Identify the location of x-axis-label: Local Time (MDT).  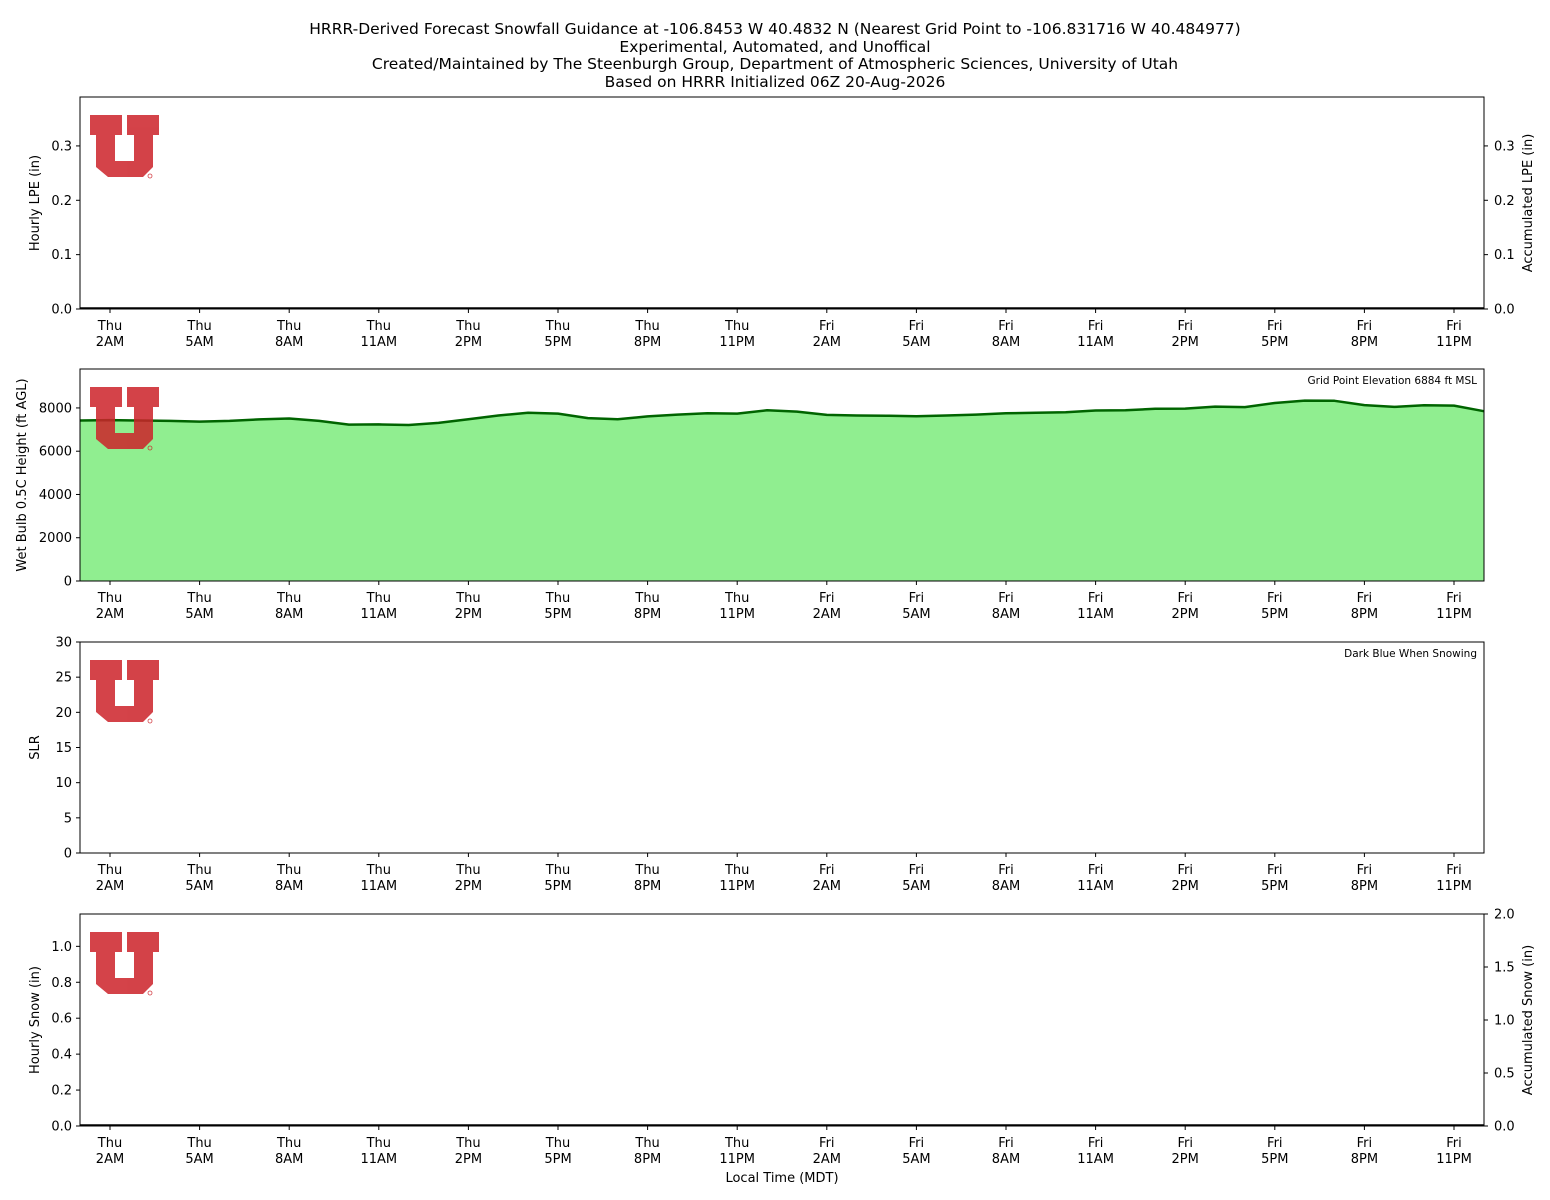
(781, 1178).